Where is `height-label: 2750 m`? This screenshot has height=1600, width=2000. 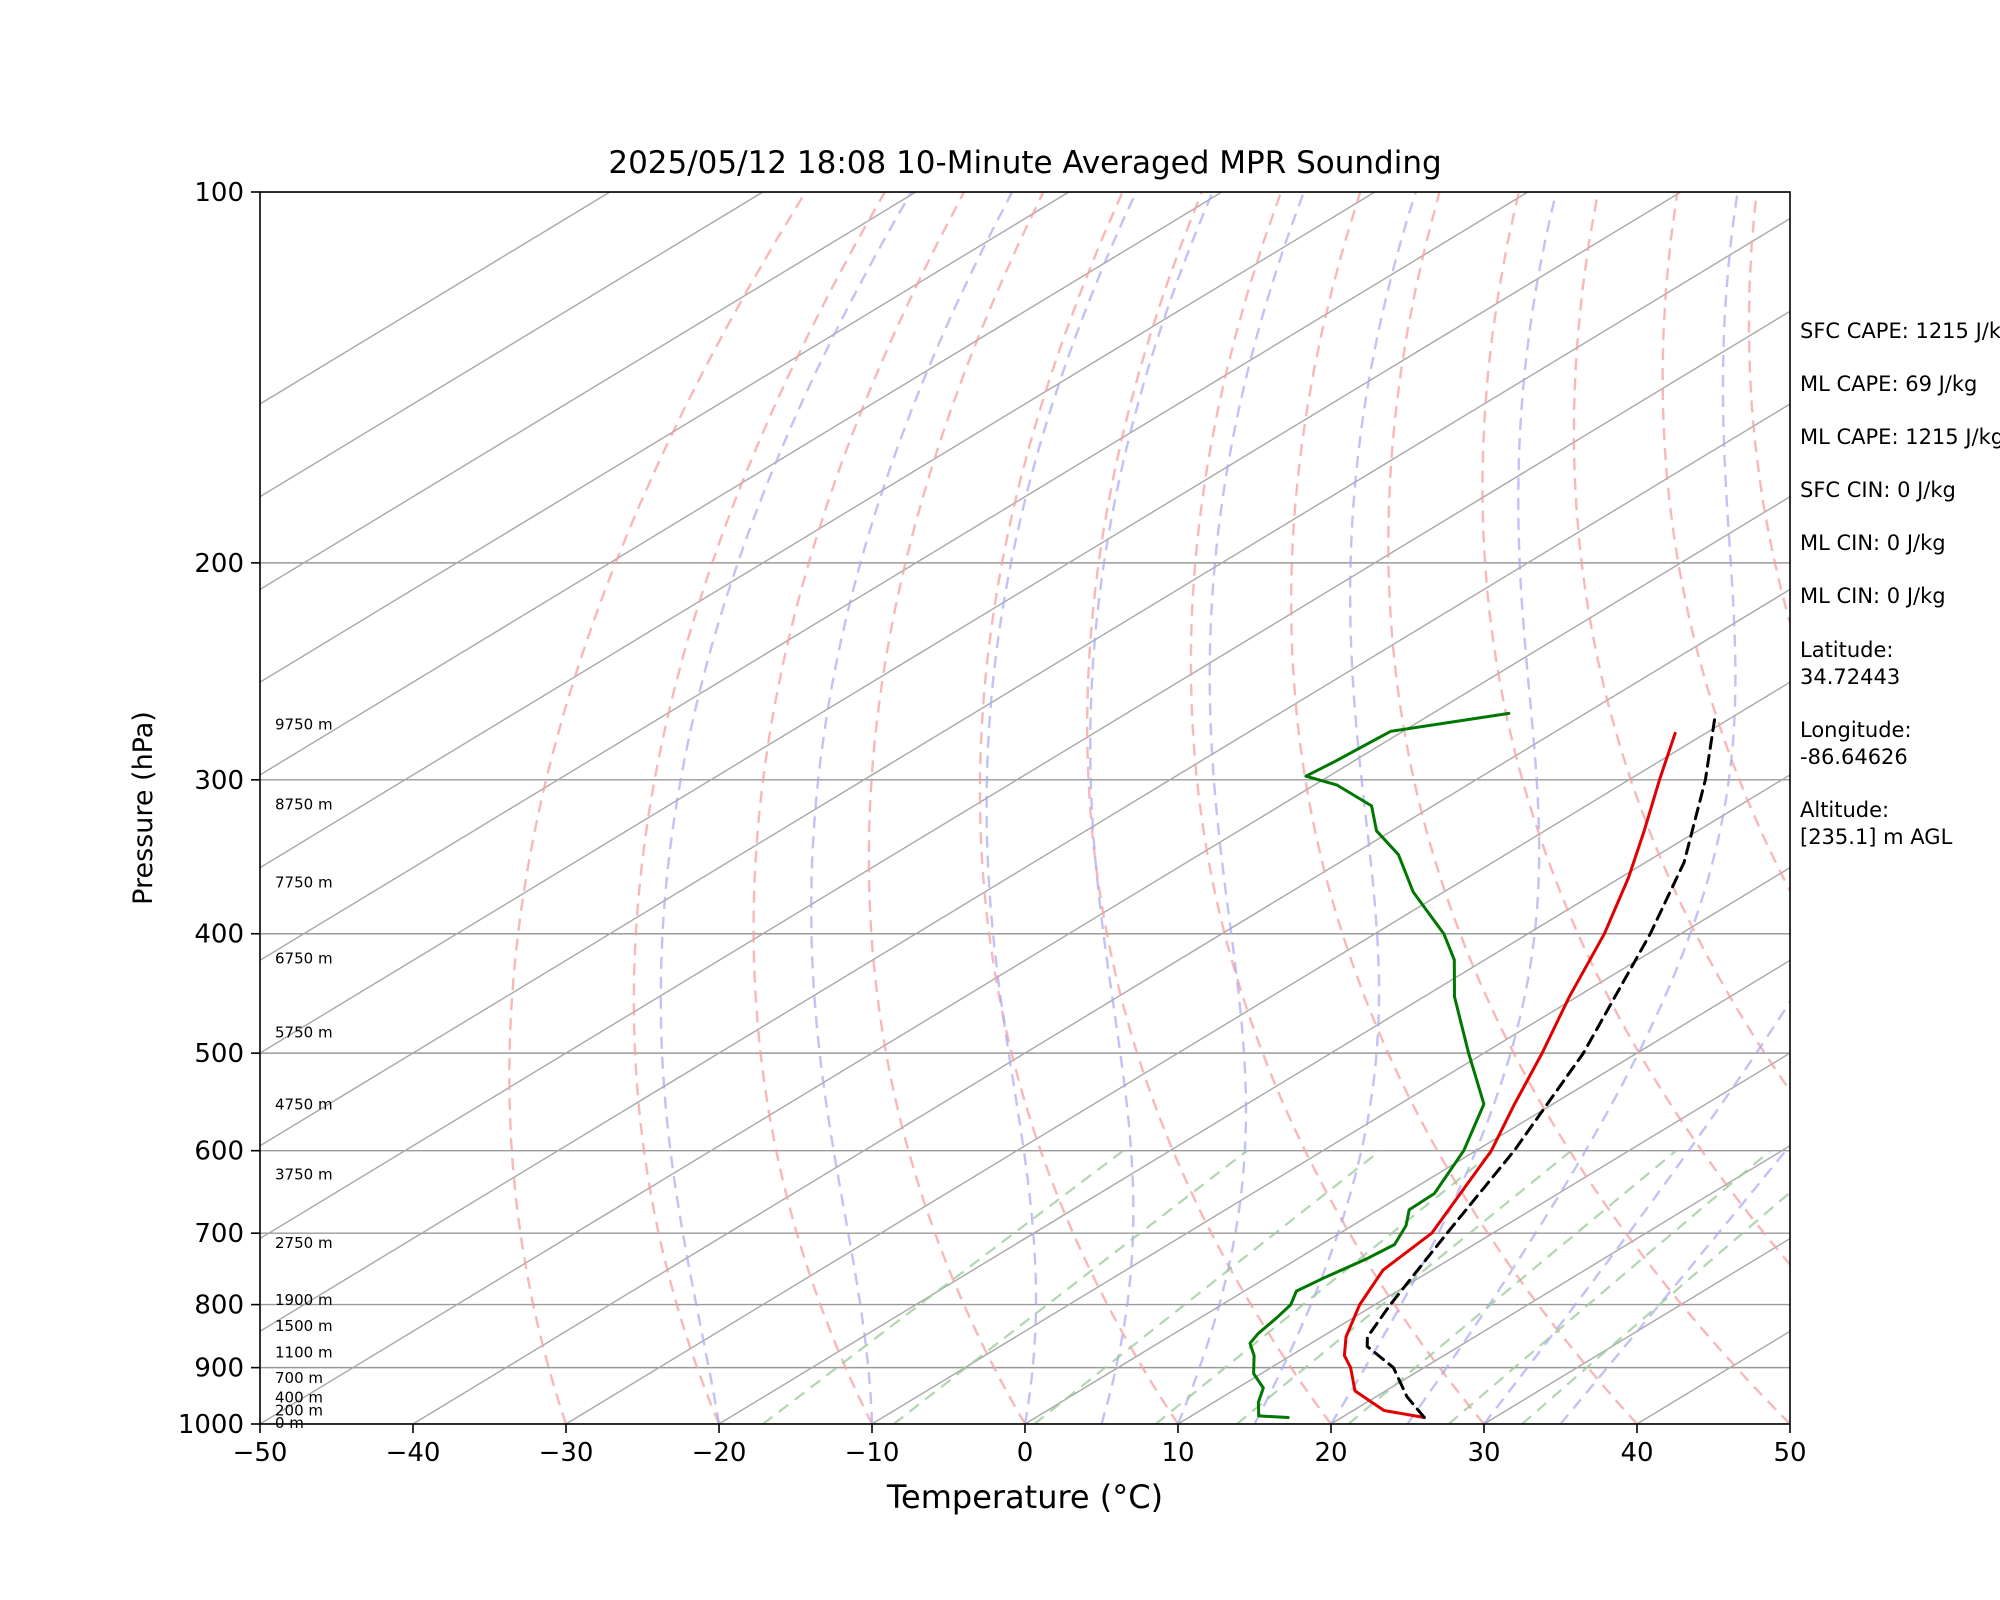 height-label: 2750 m is located at coordinates (304, 1243).